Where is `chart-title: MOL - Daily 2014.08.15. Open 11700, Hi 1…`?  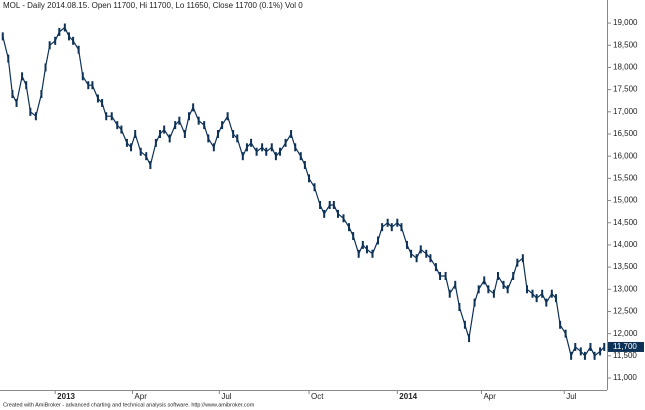 chart-title: MOL - Daily 2014.08.15. Open 11700, Hi 1… is located at coordinates (153, 5).